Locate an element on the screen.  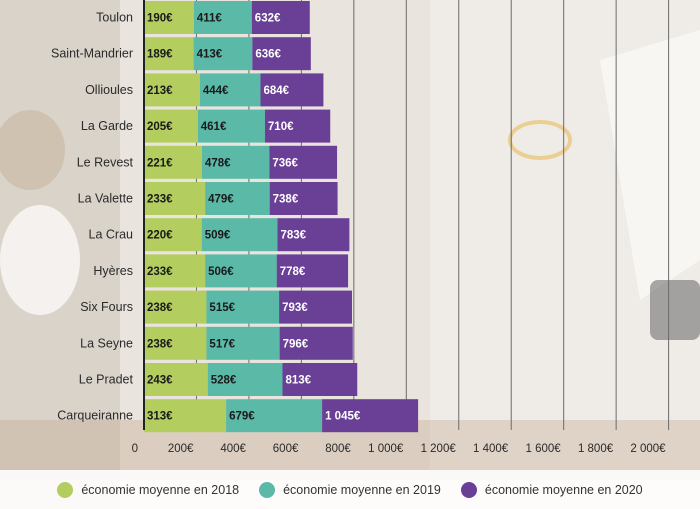
legend-swatch-2020 is located at coordinates (468, 489).